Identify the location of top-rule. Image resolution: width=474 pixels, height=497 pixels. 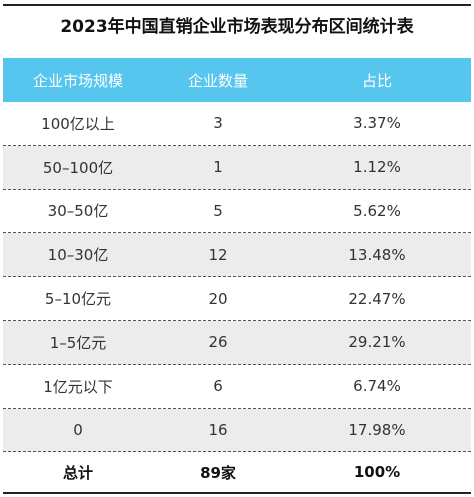
(237, 5).